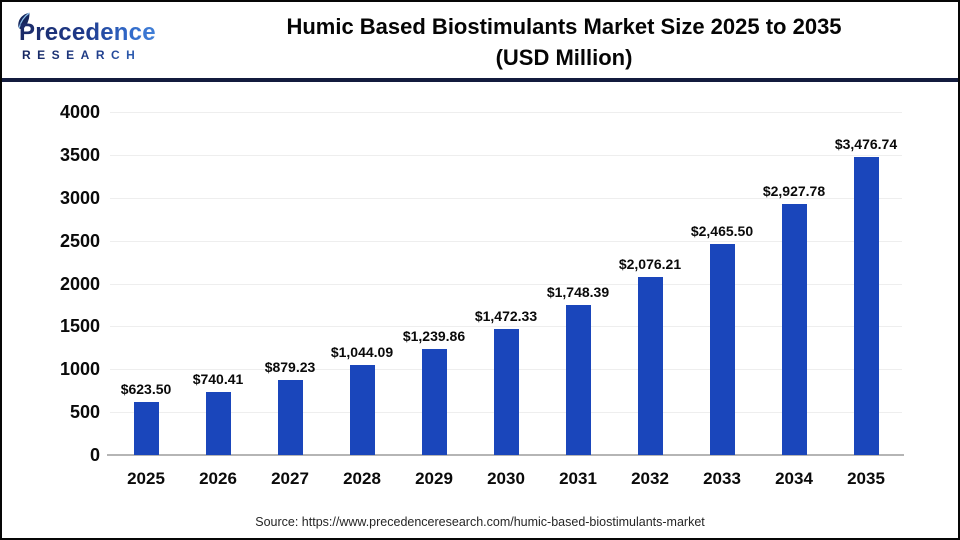 This screenshot has height=540, width=960. I want to click on precedence-research-logo: Precedence RESEARCH, so click(86, 32).